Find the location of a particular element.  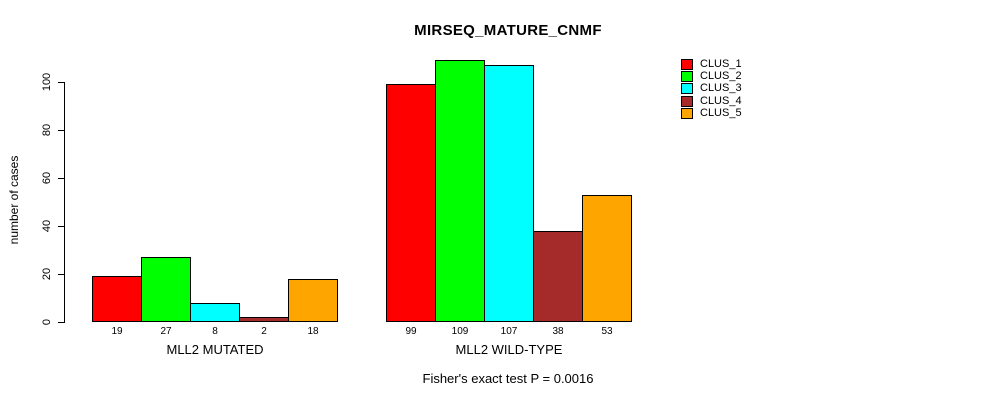

bar-value-label: 18 is located at coordinates (313, 331).